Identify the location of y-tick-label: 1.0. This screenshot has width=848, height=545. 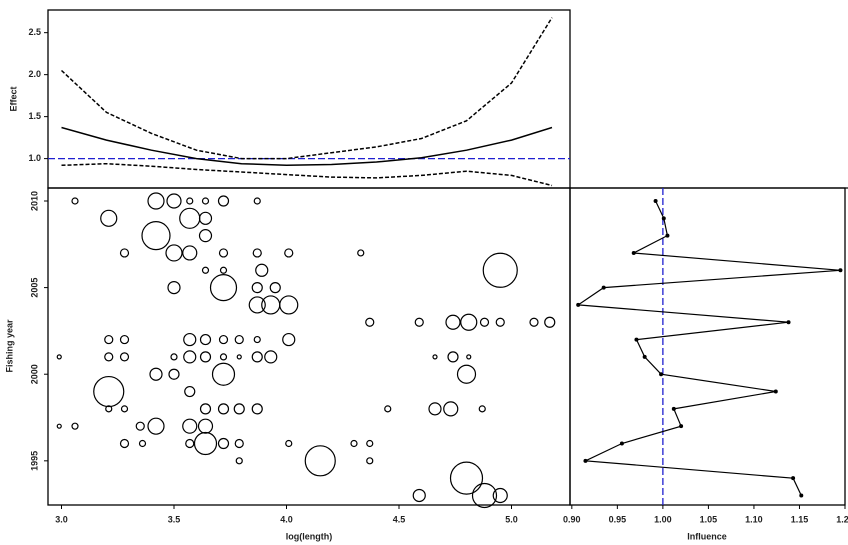
(34, 158).